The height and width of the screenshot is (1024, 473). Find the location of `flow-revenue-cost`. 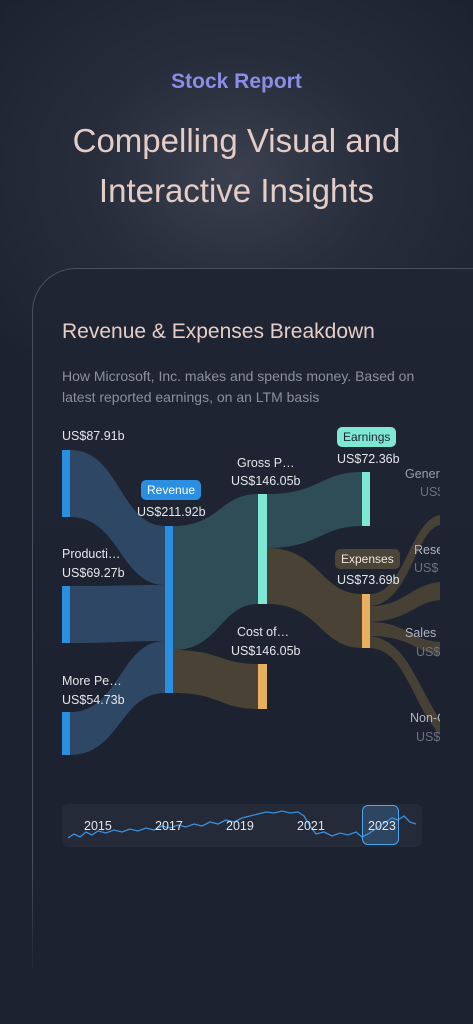

flow-revenue-cost is located at coordinates (215, 679).